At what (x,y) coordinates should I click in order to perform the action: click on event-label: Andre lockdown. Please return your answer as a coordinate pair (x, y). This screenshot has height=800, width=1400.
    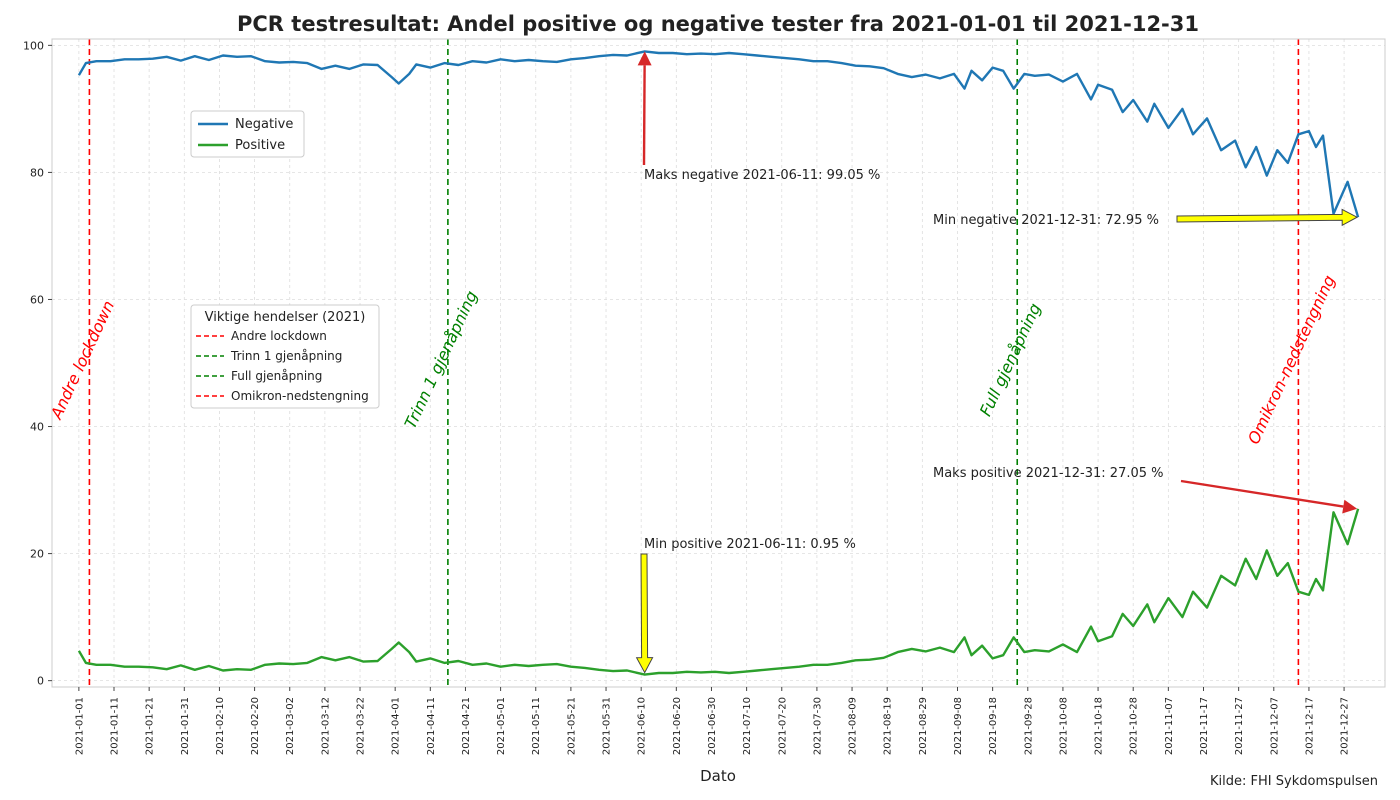
    Looking at the image, I should click on (82, 360).